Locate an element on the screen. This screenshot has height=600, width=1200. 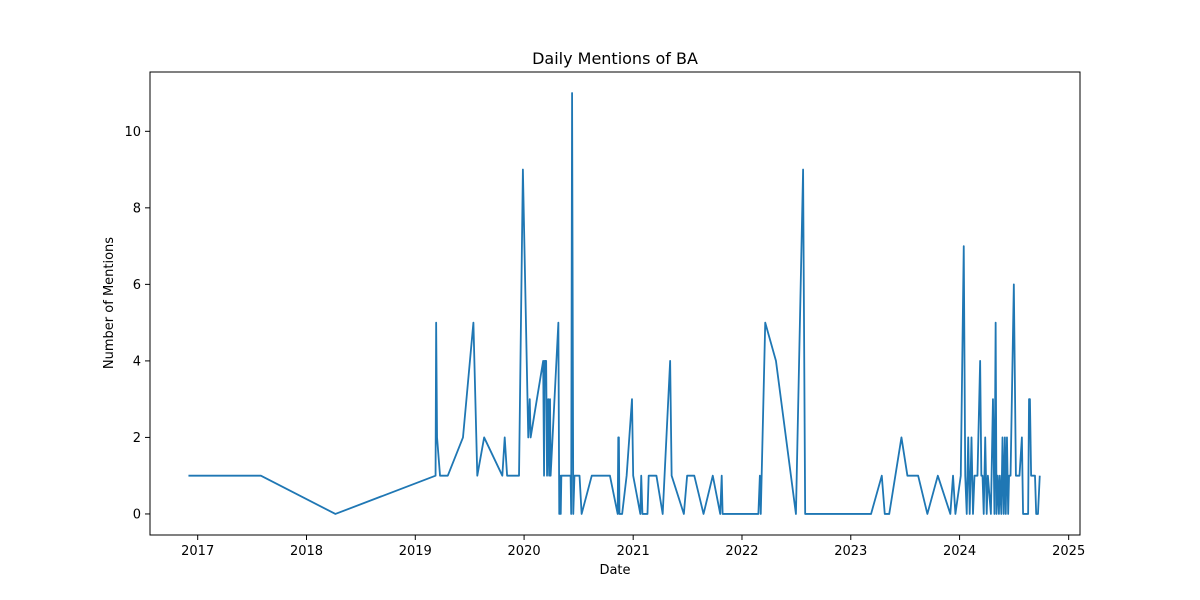
y-tick-label: 6 is located at coordinates (137, 285).